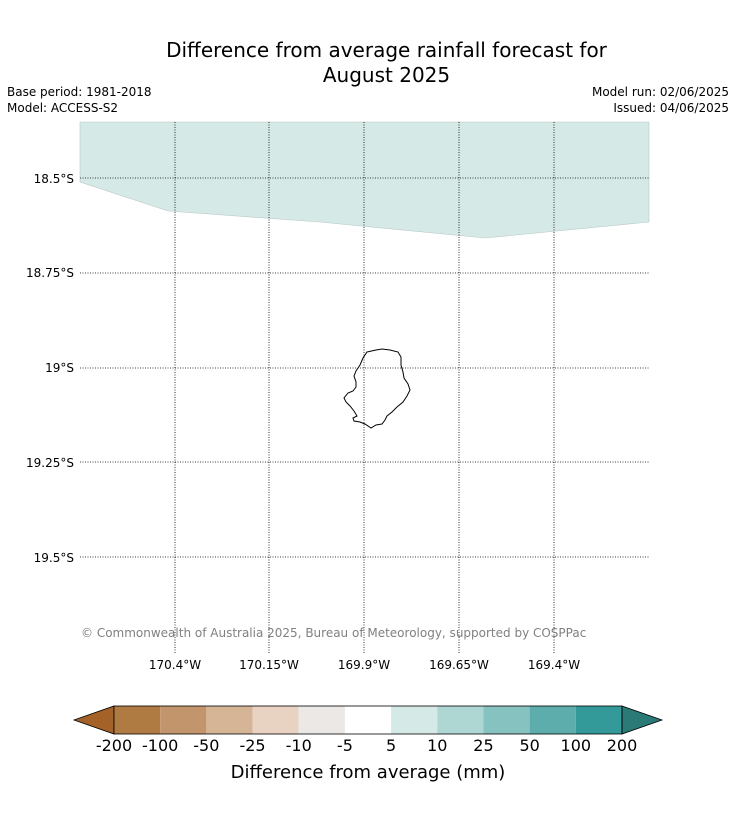  I want to click on island-outline, so click(377, 388).